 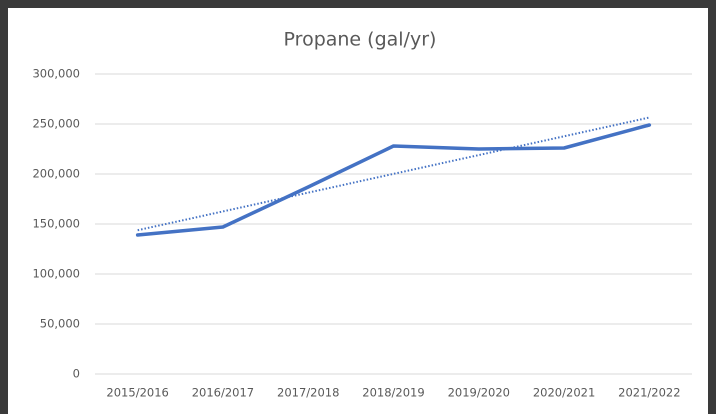 I want to click on x-tick-label: 2021/2022, so click(x=649, y=393).